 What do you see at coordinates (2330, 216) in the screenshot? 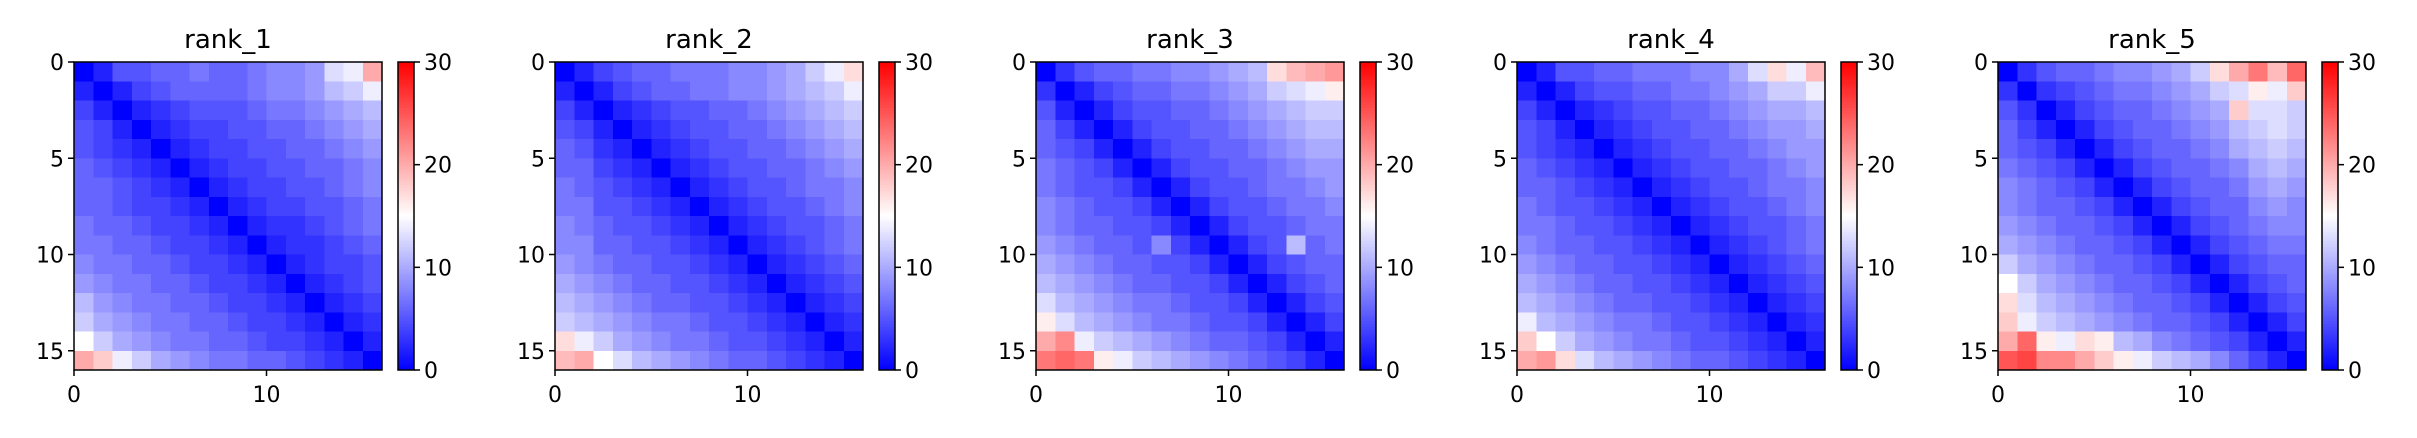
I see `colorbar-frame` at bounding box center [2330, 216].